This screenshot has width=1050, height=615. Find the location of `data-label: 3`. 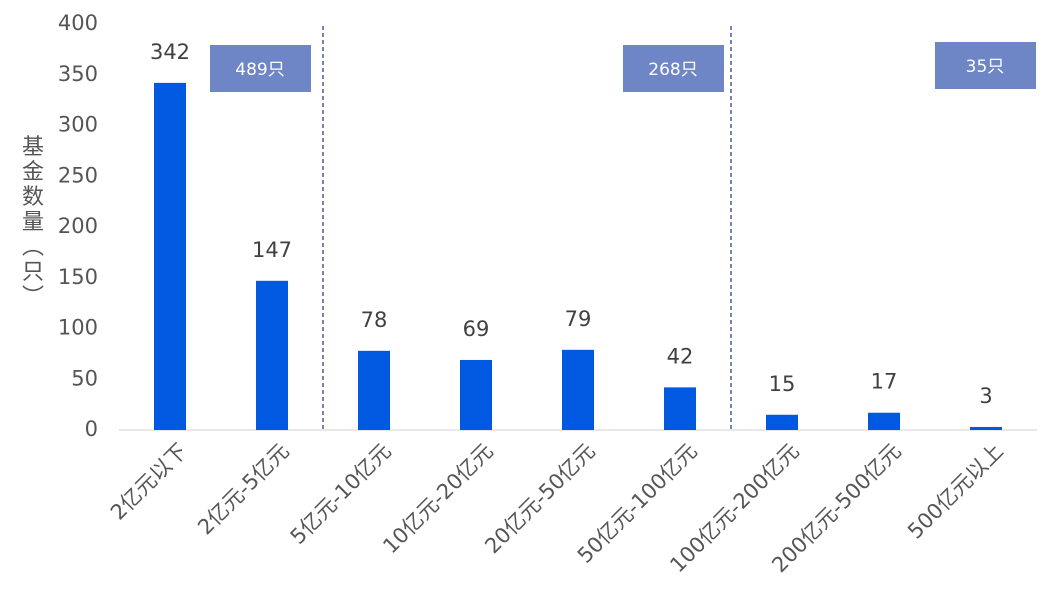

data-label: 3 is located at coordinates (985, 396).